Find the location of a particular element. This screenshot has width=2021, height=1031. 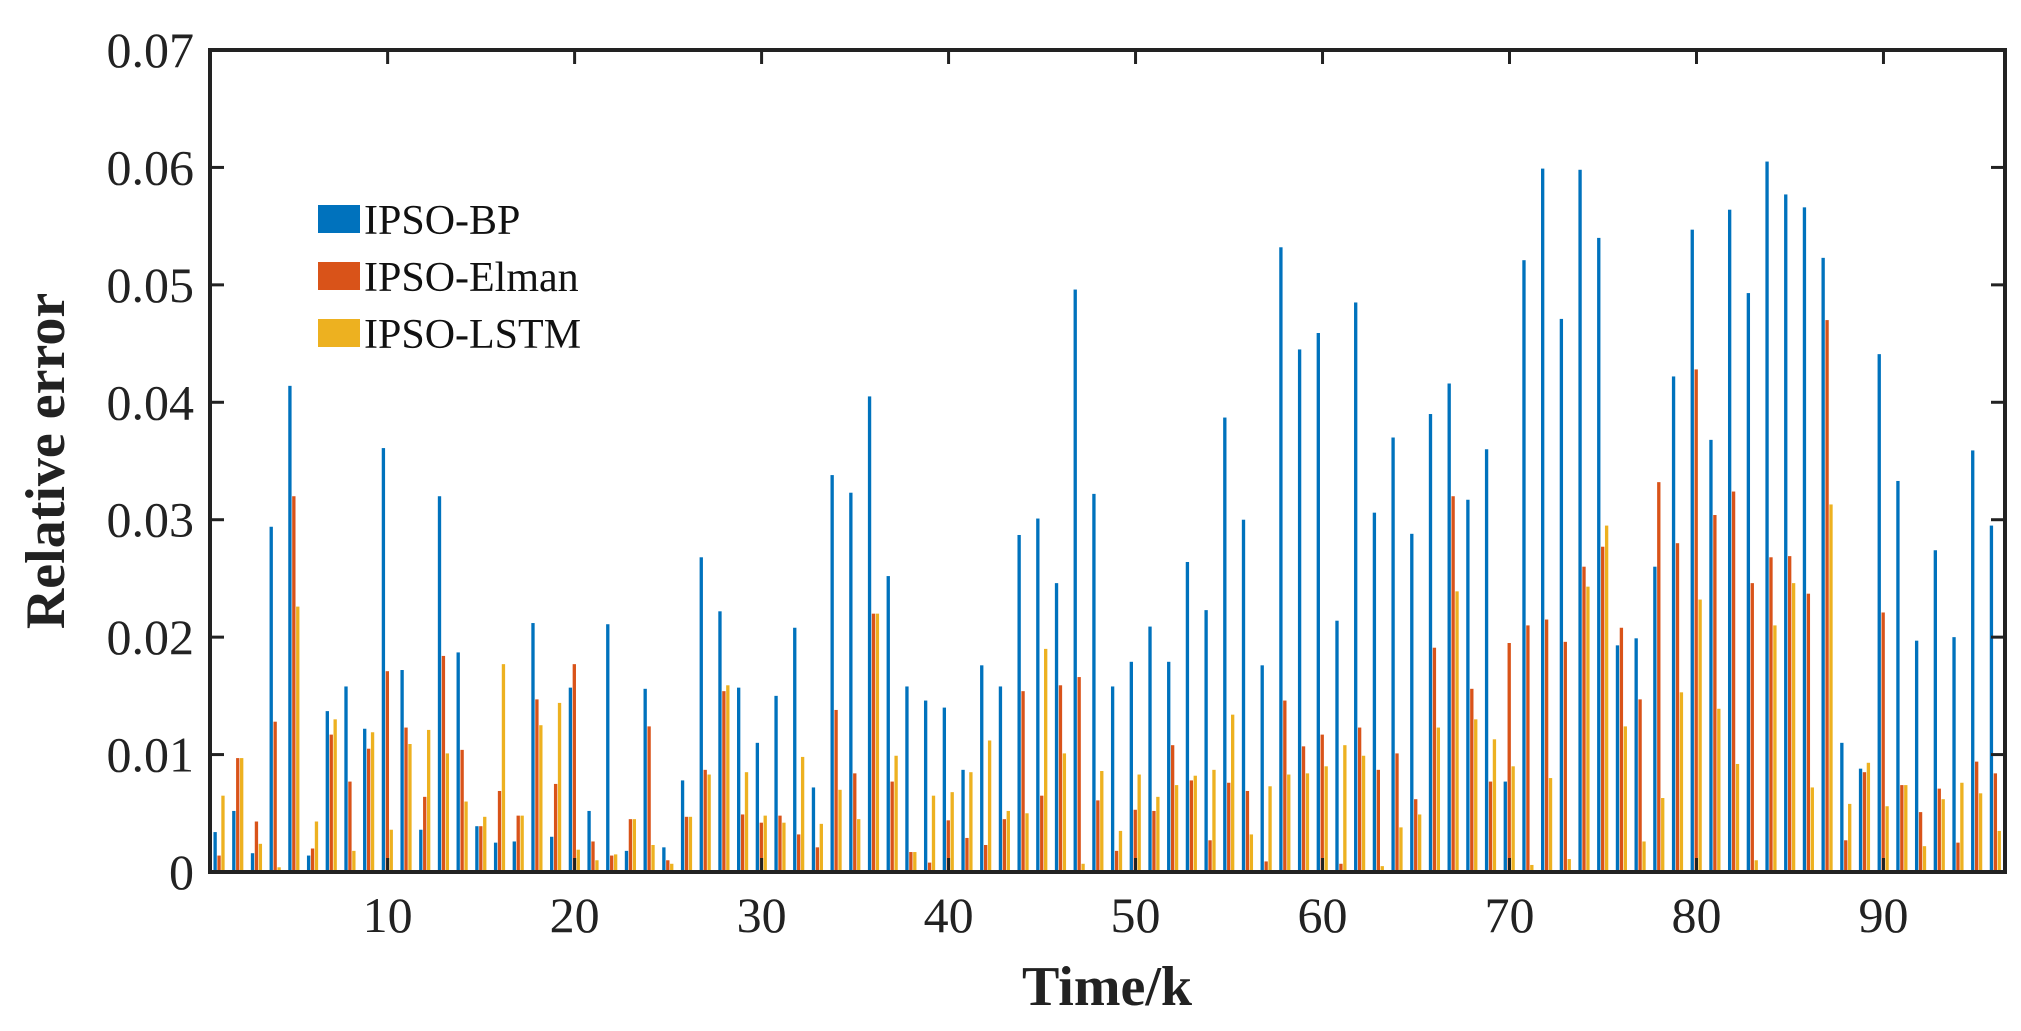

x-tick-label: 80 is located at coordinates (1696, 915).